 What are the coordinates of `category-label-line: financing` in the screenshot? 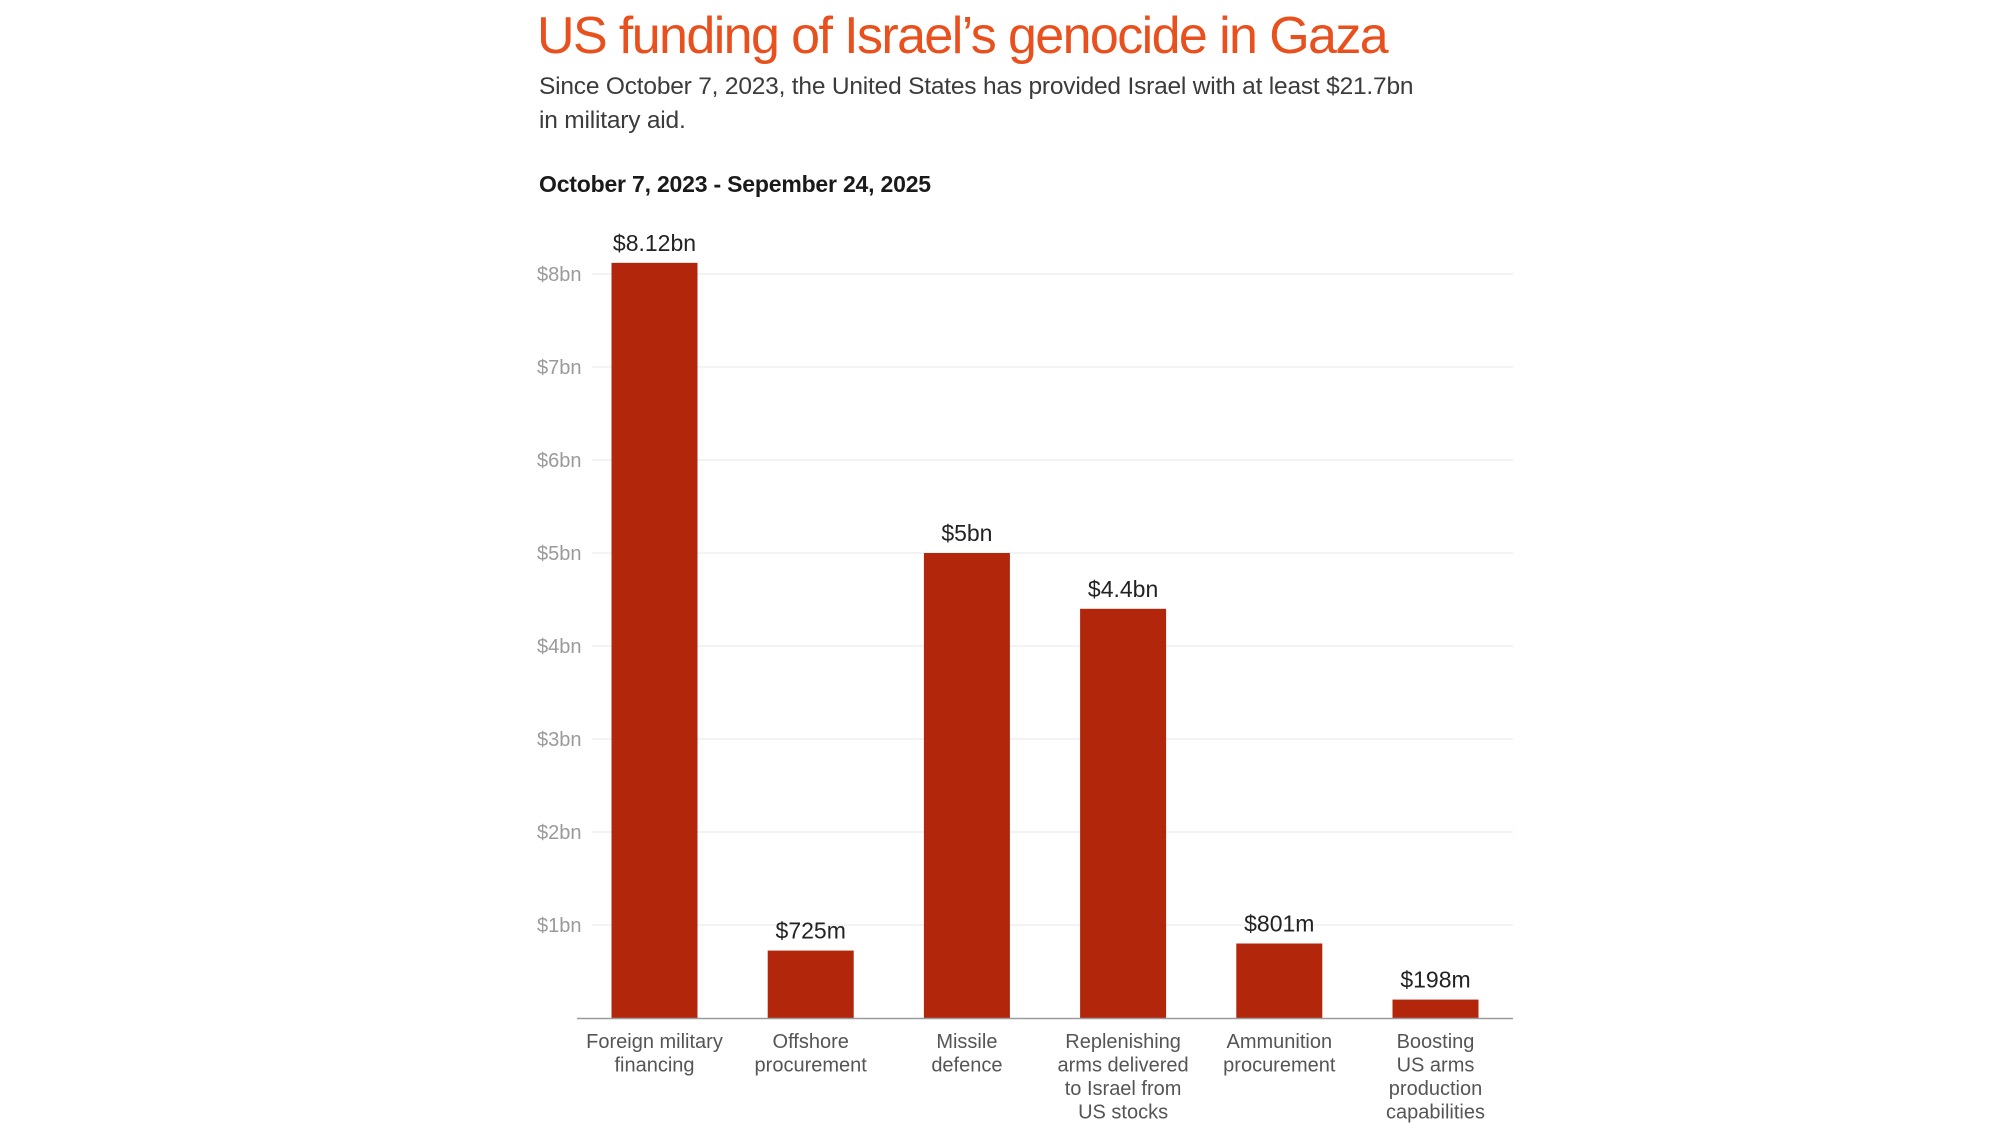 It's located at (654, 1066).